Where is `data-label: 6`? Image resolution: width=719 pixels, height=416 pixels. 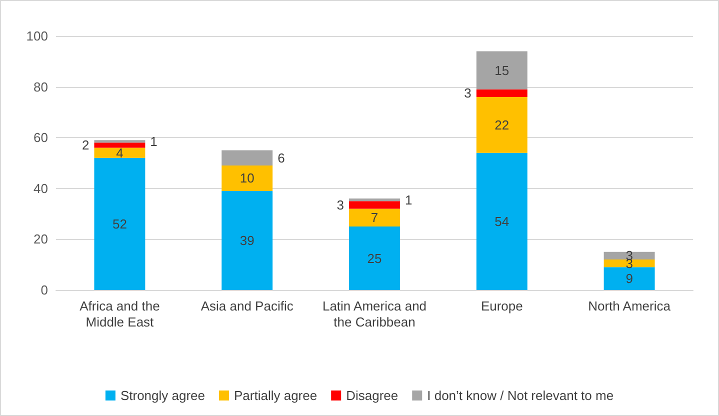 data-label: 6 is located at coordinates (281, 158).